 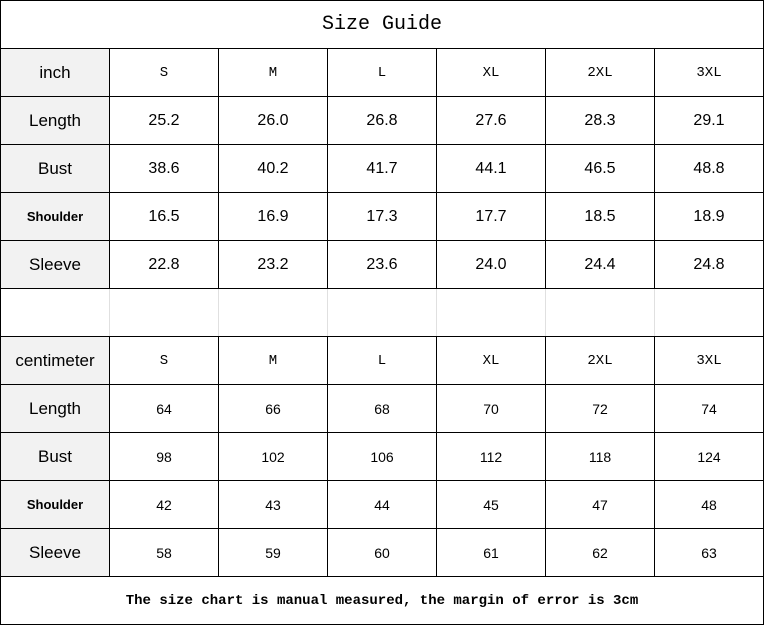 What do you see at coordinates (55, 360) in the screenshot?
I see `unit-label: centimeter` at bounding box center [55, 360].